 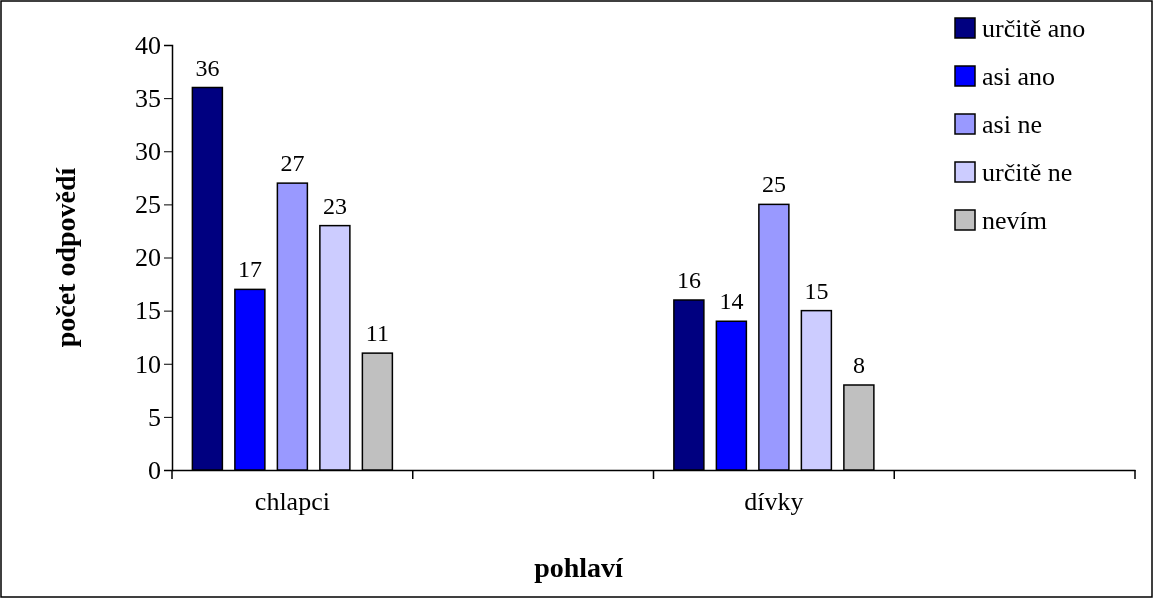 What do you see at coordinates (1012, 124) in the screenshot?
I see `legend-label: asi ne` at bounding box center [1012, 124].